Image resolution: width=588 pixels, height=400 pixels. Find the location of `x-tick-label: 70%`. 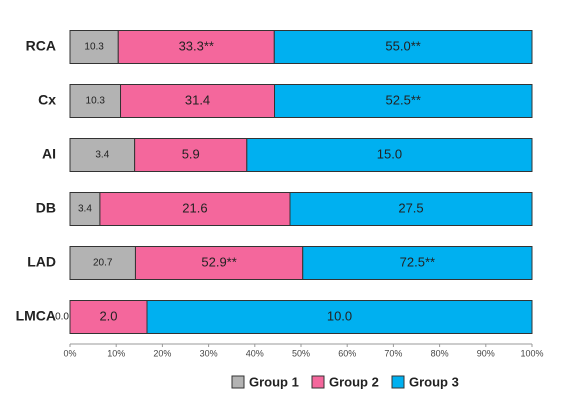

x-tick-label: 70% is located at coordinates (393, 353).